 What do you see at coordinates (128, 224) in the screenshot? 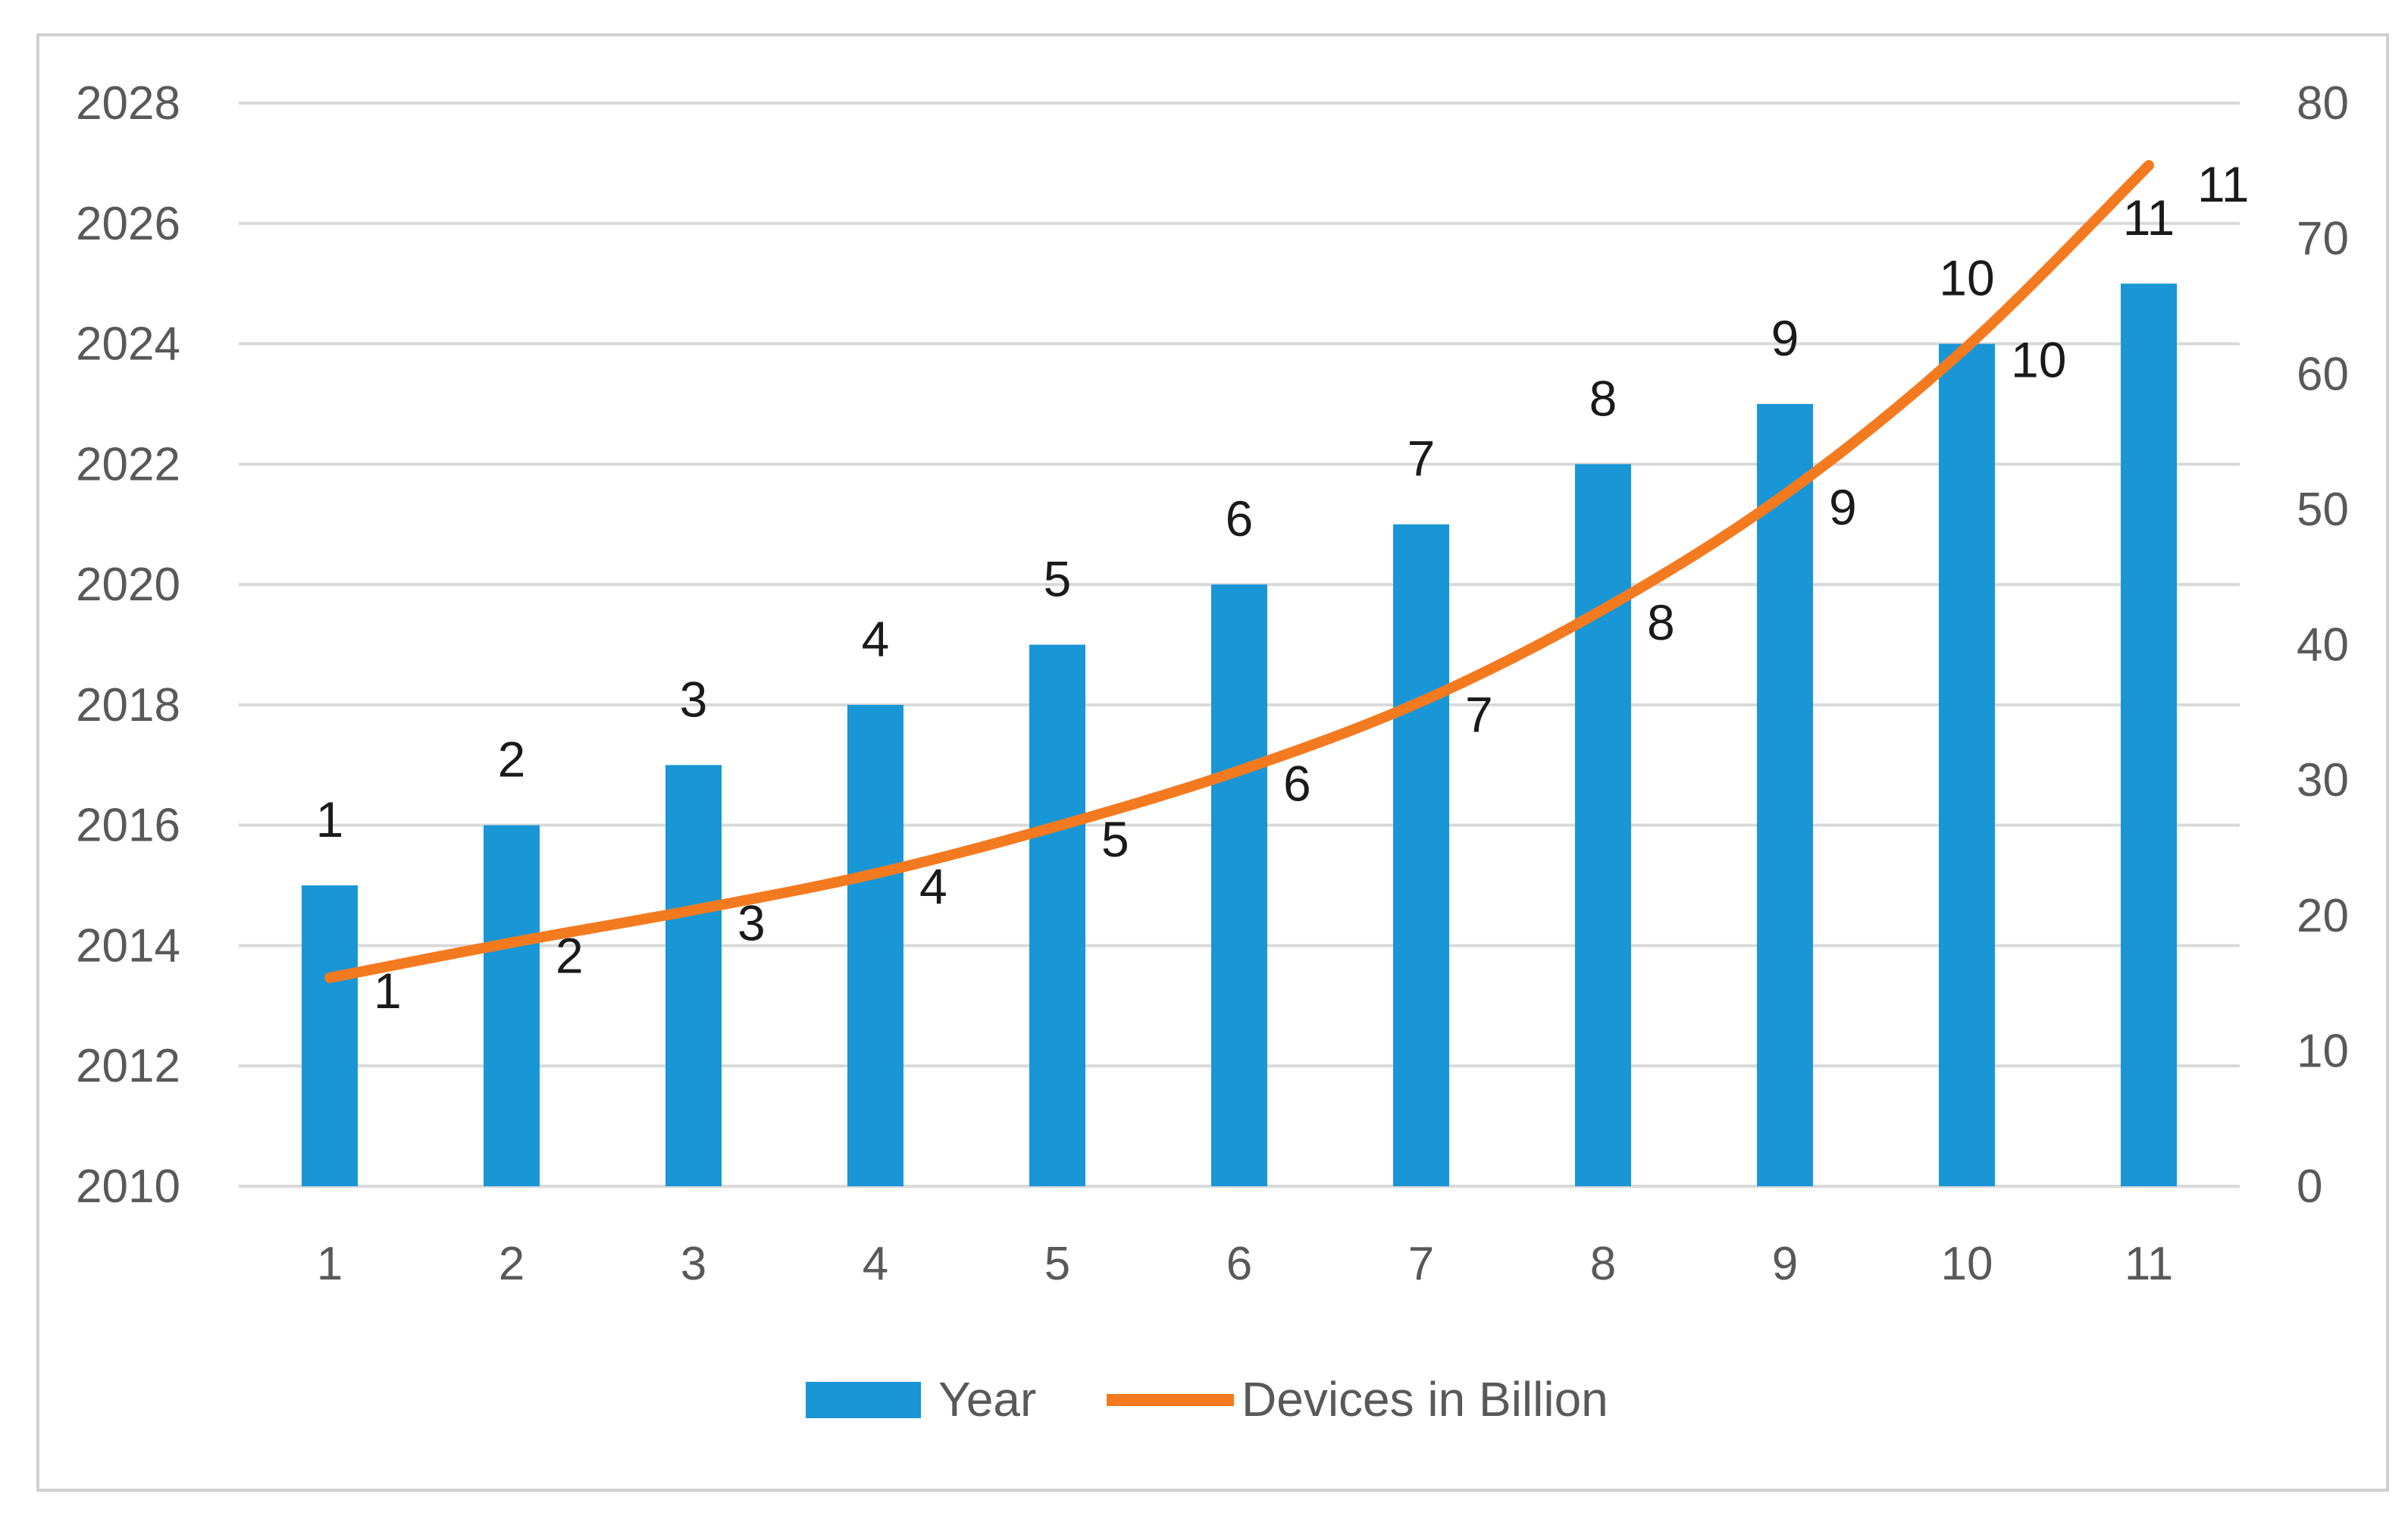
I see `left-axis-tick-label: 2026` at bounding box center [128, 224].